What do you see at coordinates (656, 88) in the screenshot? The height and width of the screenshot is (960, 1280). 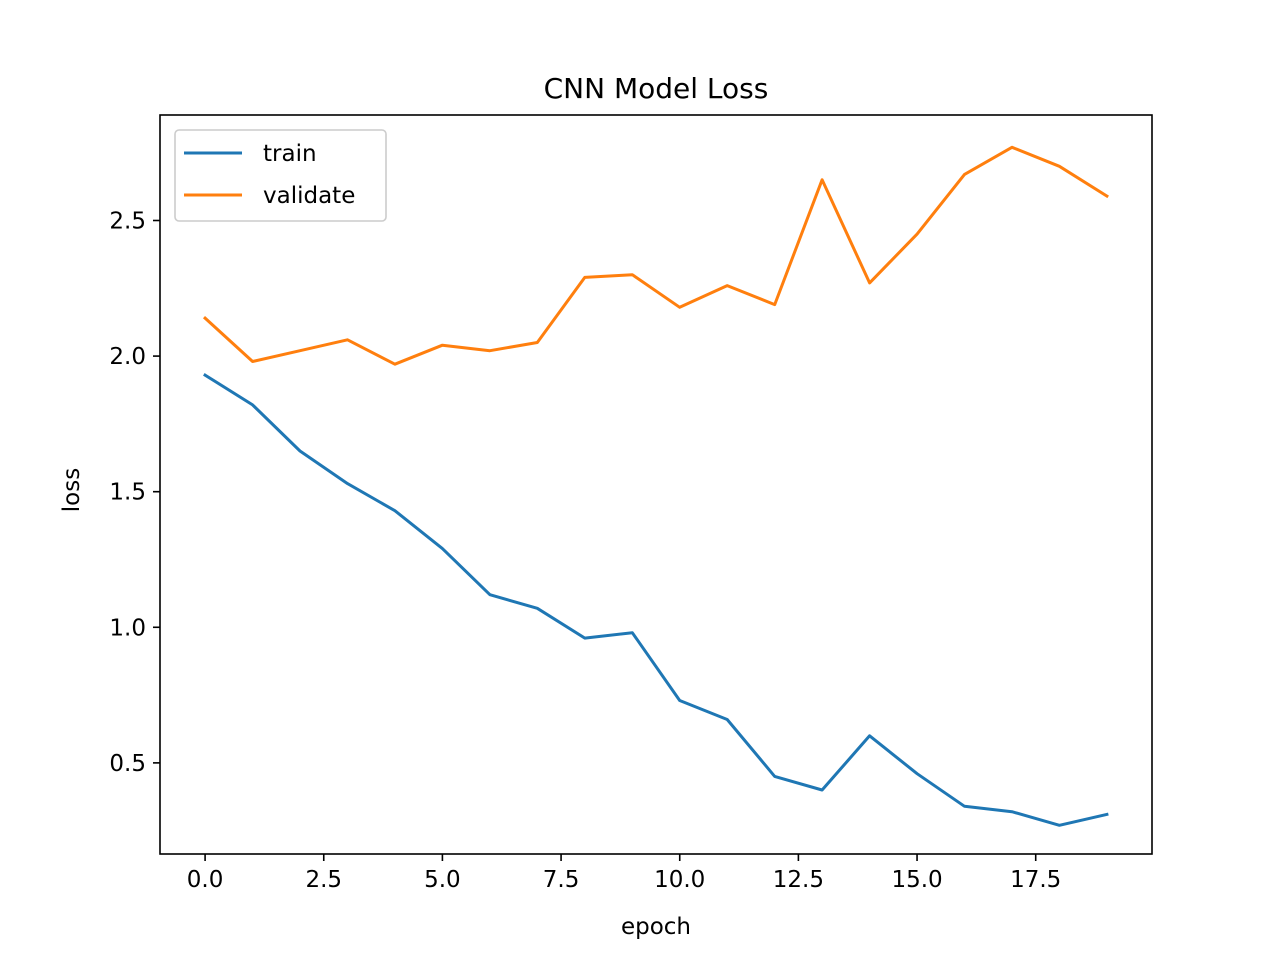 I see `chart-title: CNN Model Loss` at bounding box center [656, 88].